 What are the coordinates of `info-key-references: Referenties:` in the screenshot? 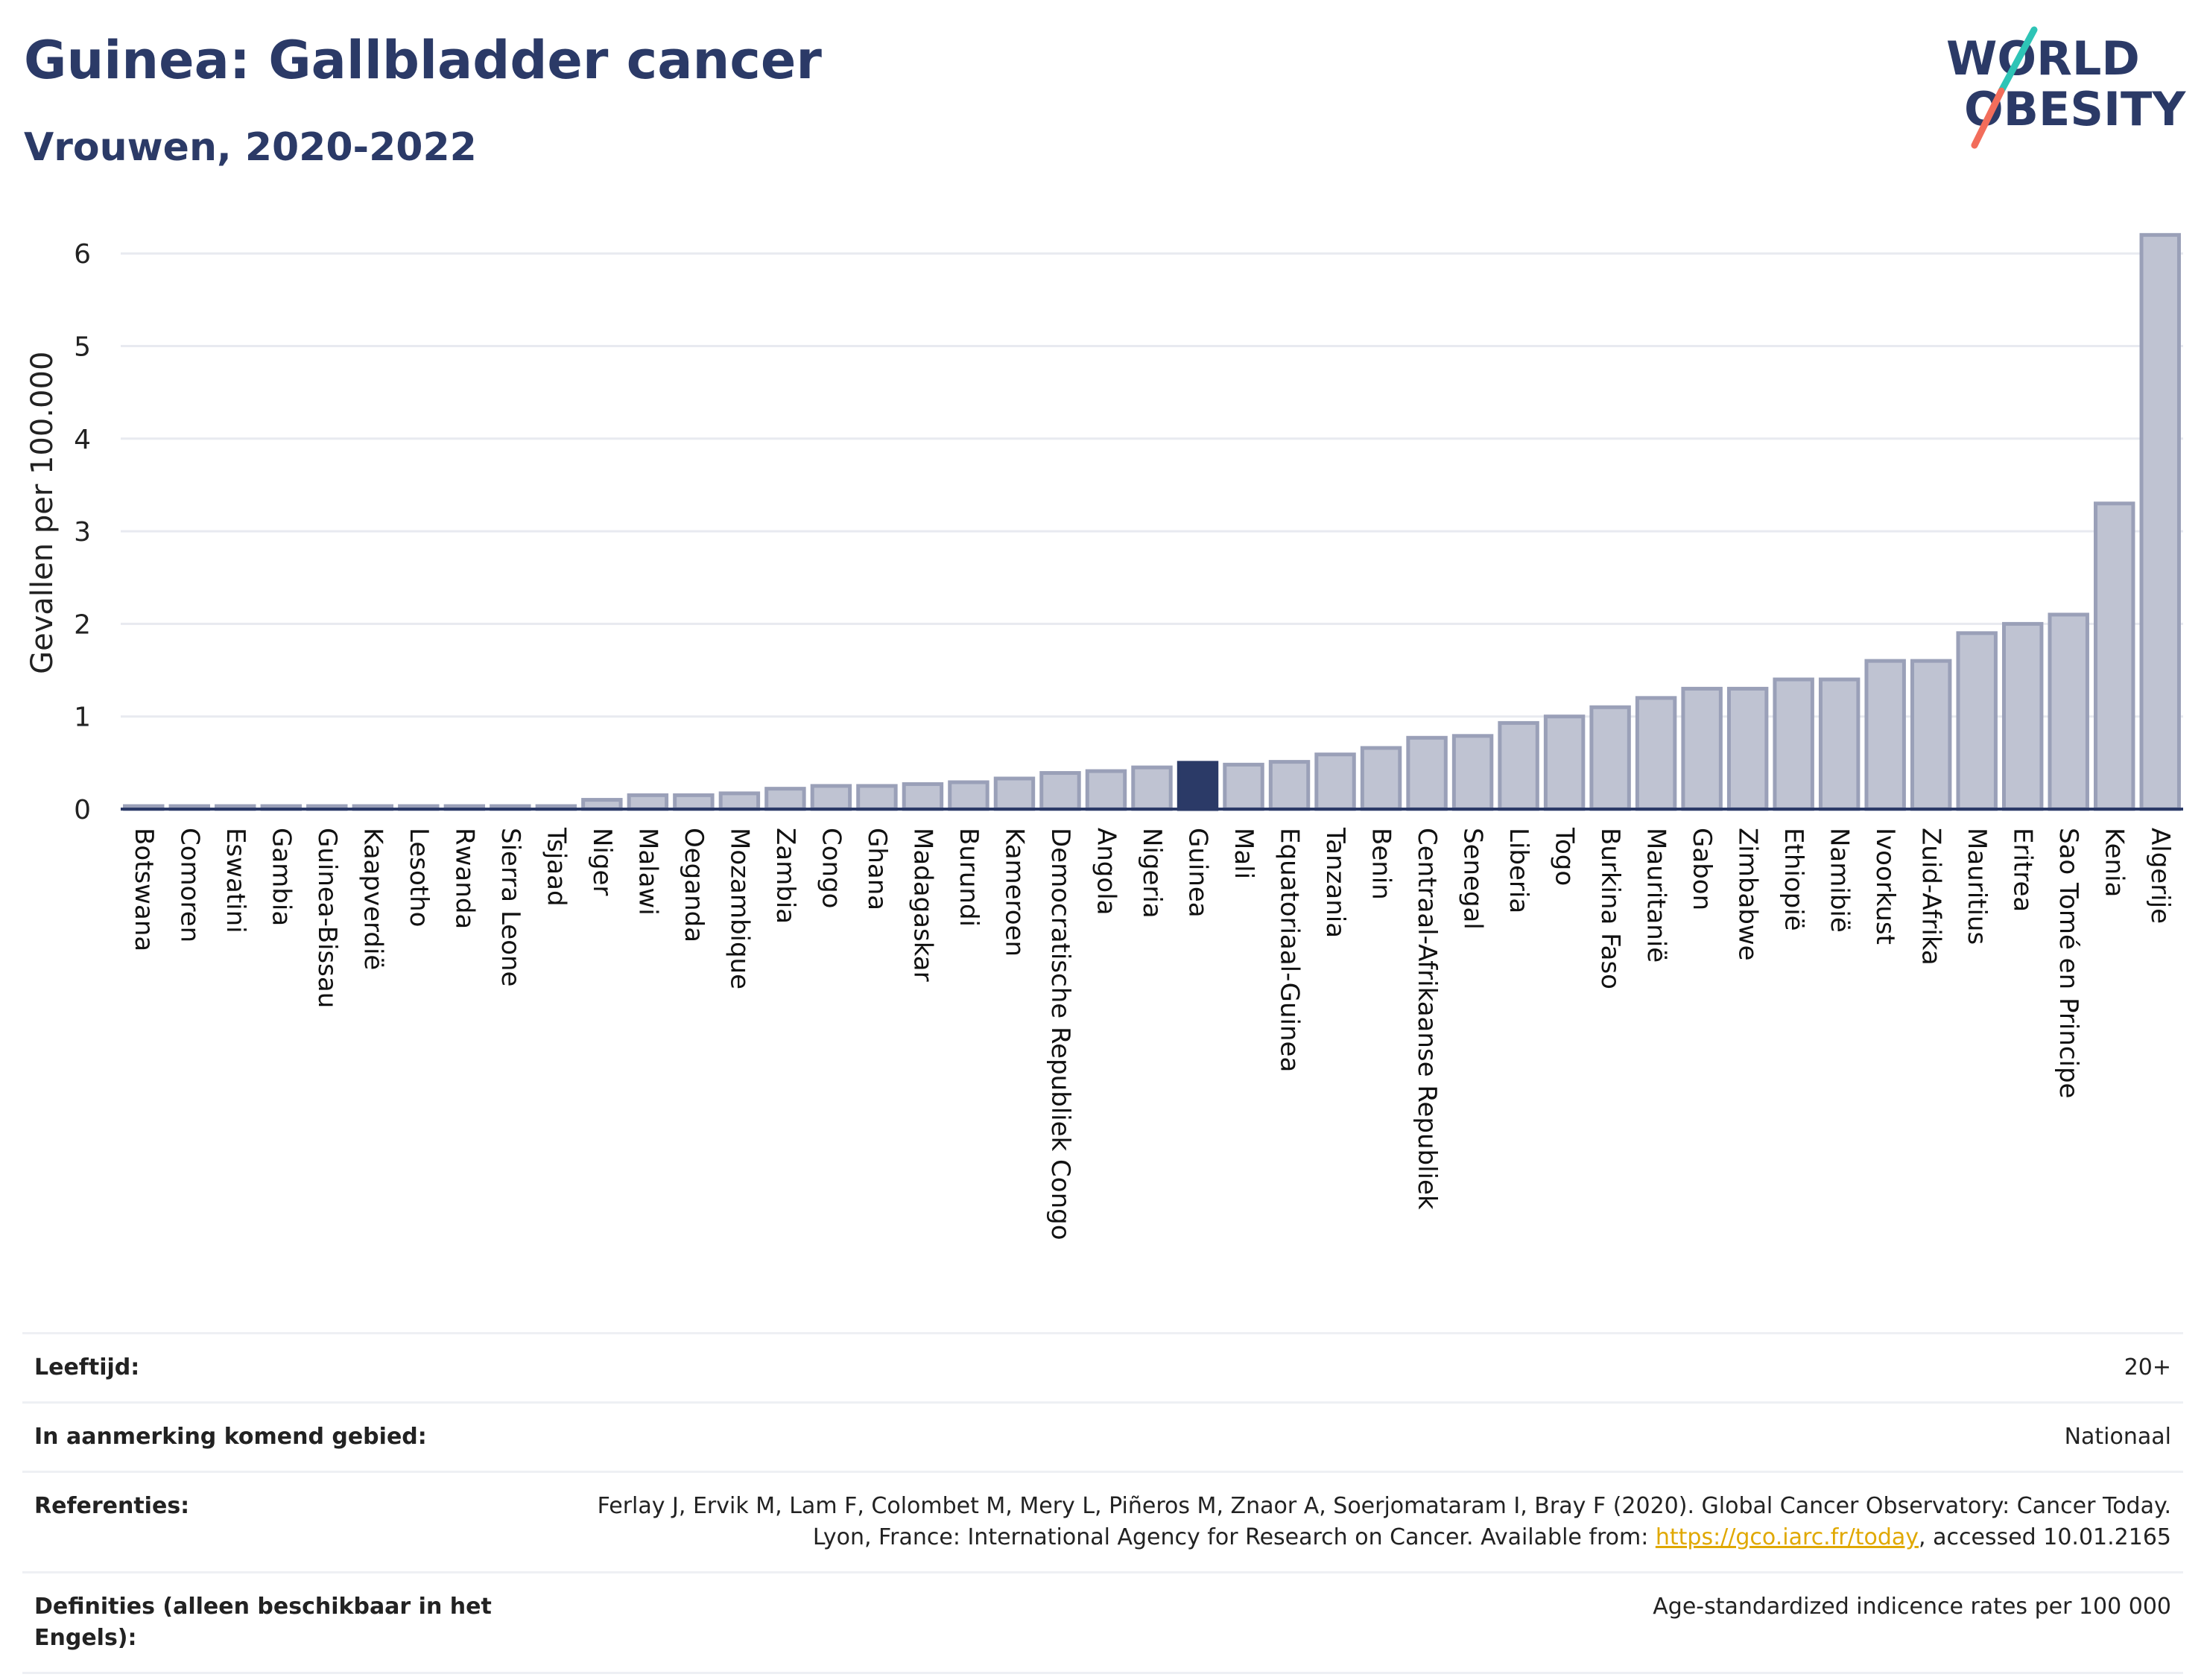 It's located at (112, 1506).